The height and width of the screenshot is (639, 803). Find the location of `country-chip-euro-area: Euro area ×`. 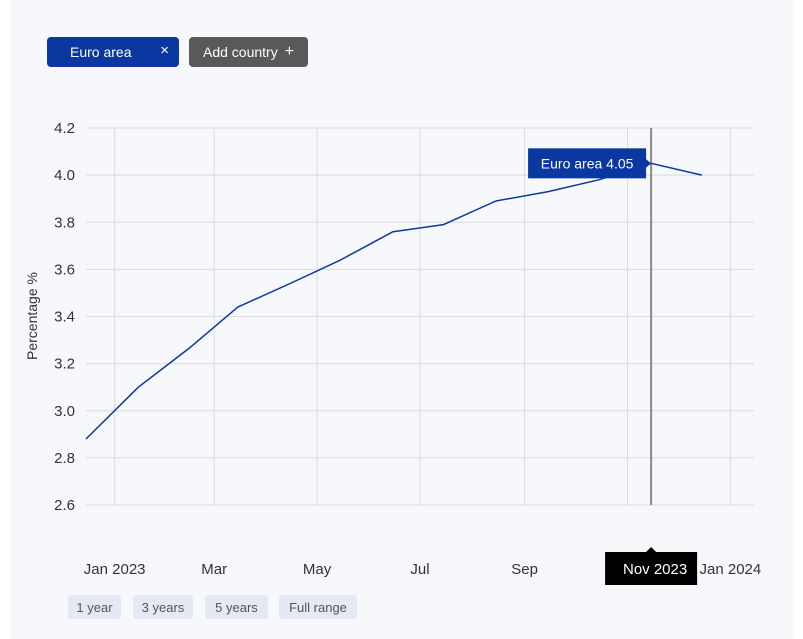

country-chip-euro-area: Euro area × is located at coordinates (113, 52).